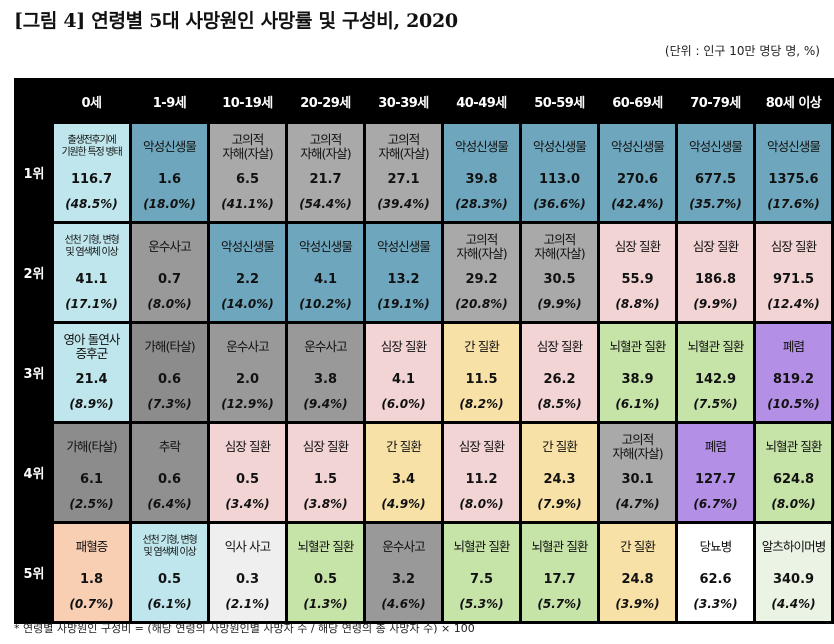  I want to click on composition-ratio: (4.9%), so click(403, 503).